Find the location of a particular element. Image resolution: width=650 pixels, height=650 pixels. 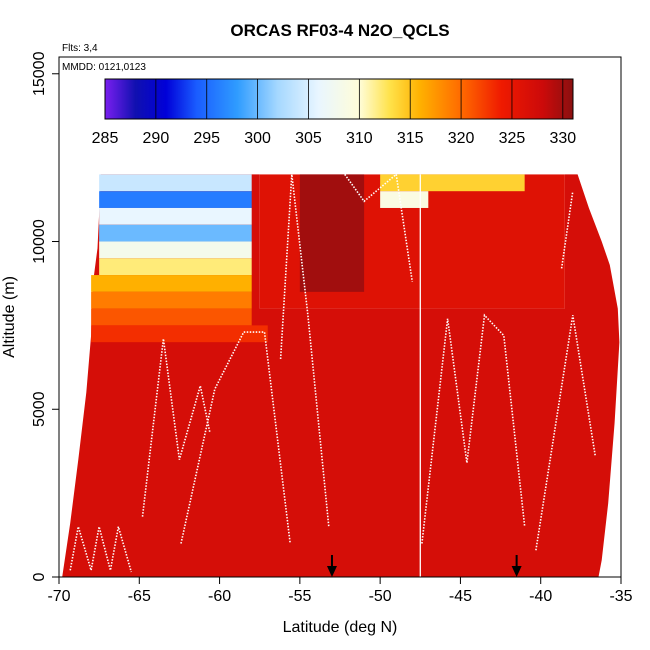

colorbar-tick-label: 320 is located at coordinates (461, 138).